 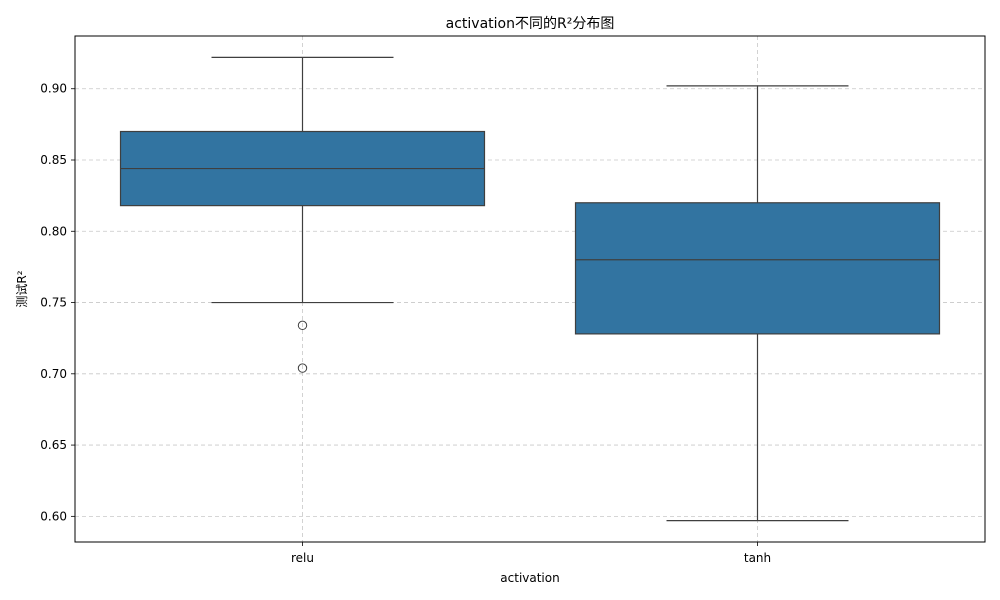 I want to click on x-axis-label: activation, so click(x=529, y=578).